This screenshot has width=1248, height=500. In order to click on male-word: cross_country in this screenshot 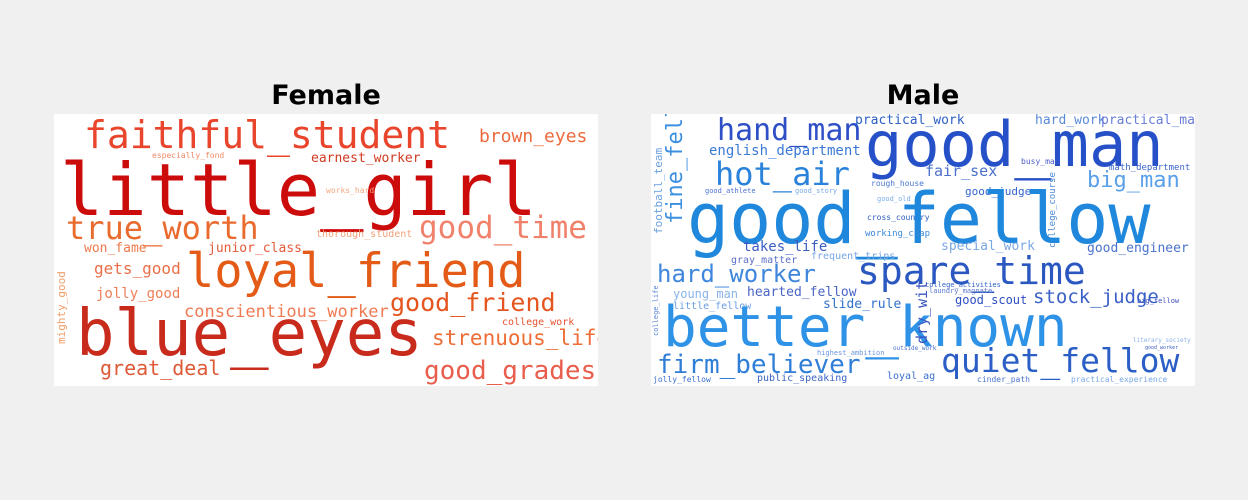, I will do `click(898, 217)`.